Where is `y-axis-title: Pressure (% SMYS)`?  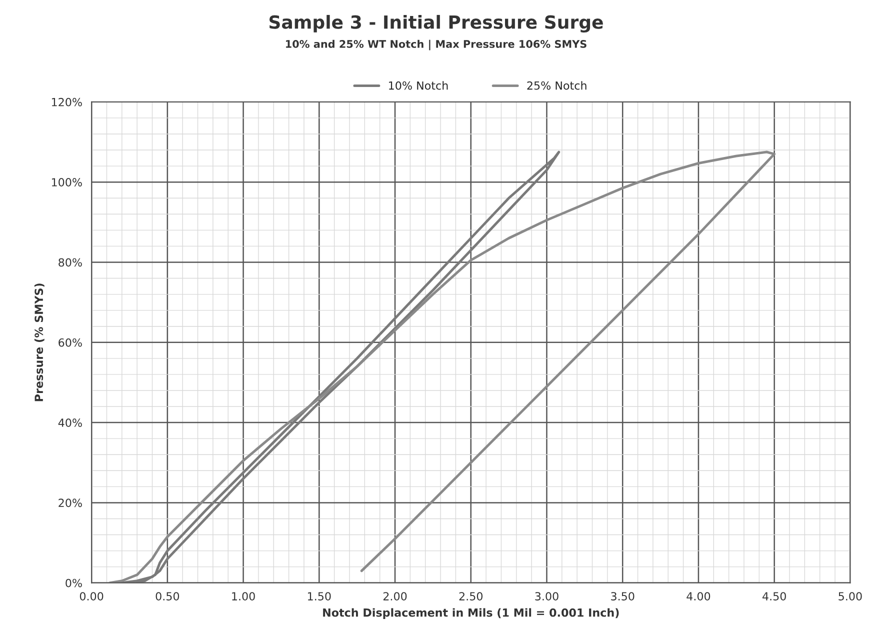 y-axis-title: Pressure (% SMYS) is located at coordinates (39, 343).